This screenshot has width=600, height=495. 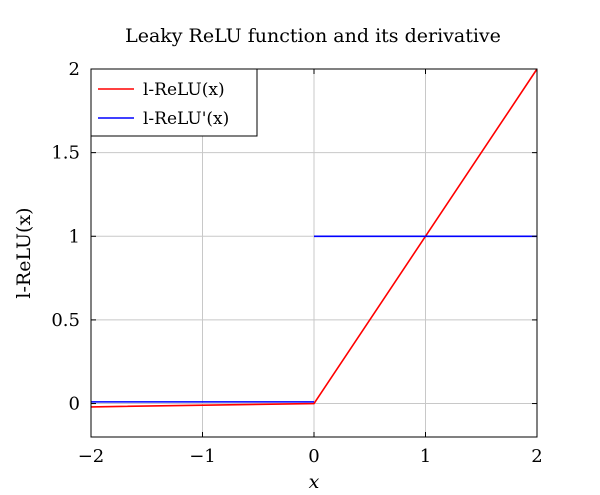 I want to click on y-tick-label: 1.5, so click(x=65, y=153).